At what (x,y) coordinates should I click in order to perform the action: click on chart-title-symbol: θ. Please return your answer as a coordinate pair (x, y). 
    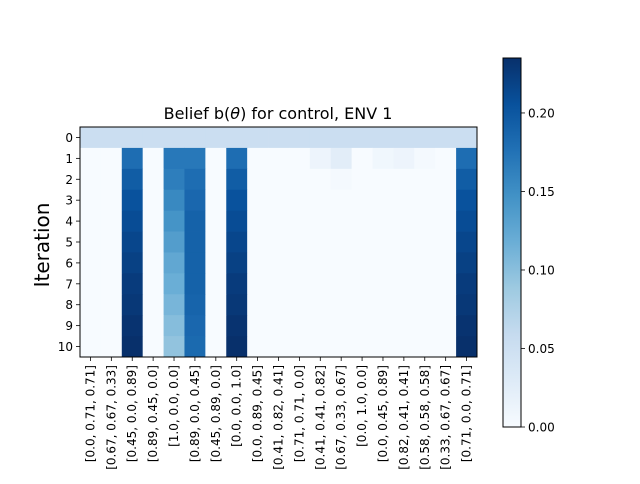
    Looking at the image, I should click on (235, 113).